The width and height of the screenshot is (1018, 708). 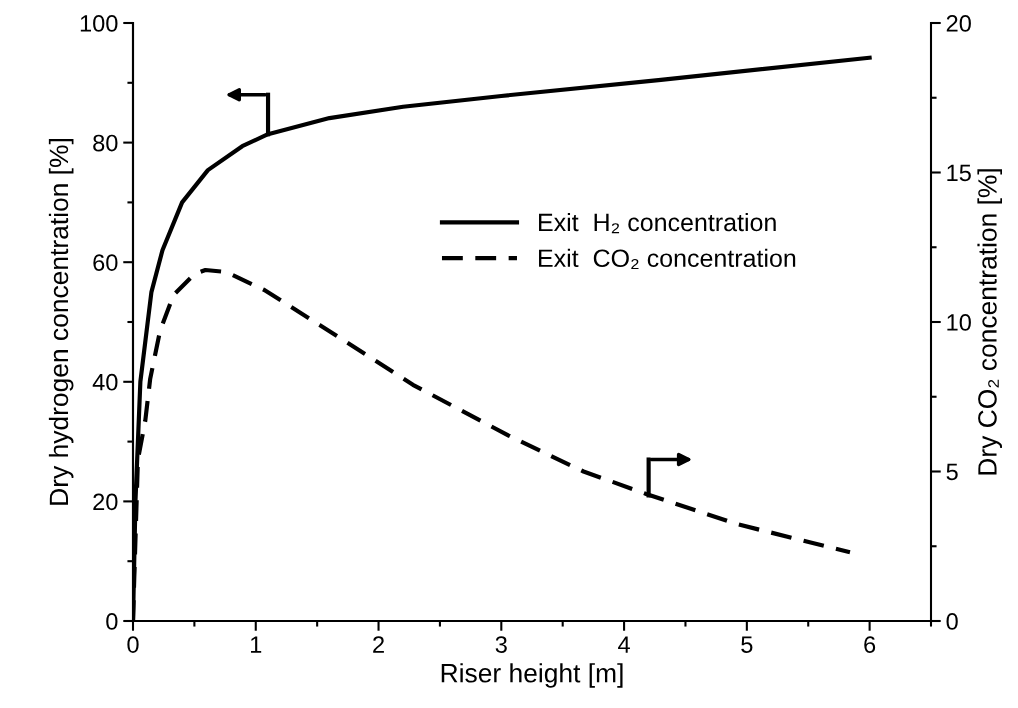 I want to click on y-tick-label: 20, so click(x=105, y=502).